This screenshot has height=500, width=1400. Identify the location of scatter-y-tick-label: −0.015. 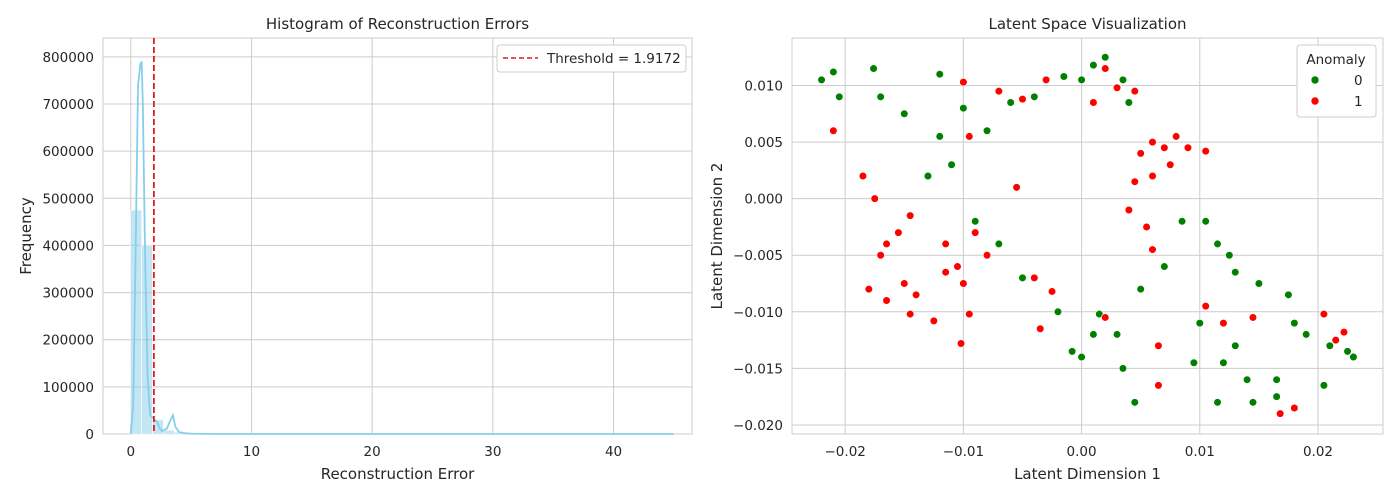
(758, 369).